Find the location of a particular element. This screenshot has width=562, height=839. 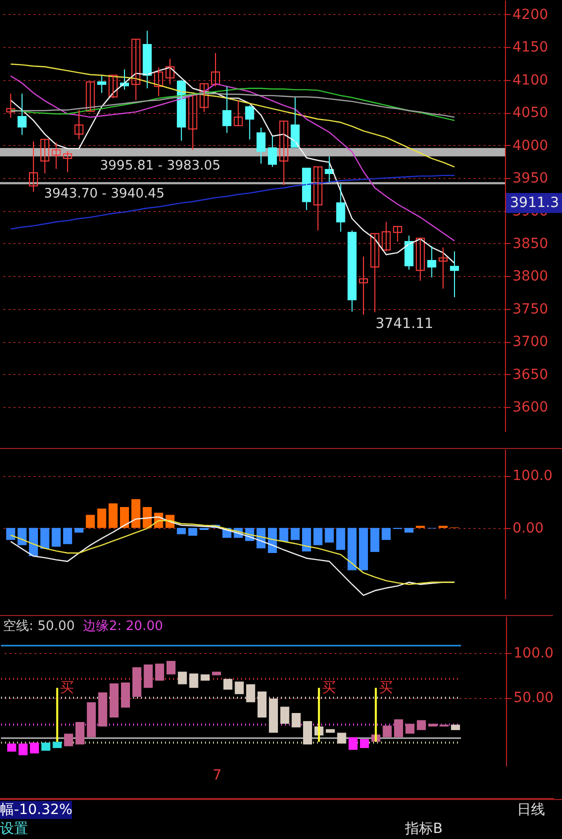

y-tick-label: 3700 is located at coordinates (530, 342).